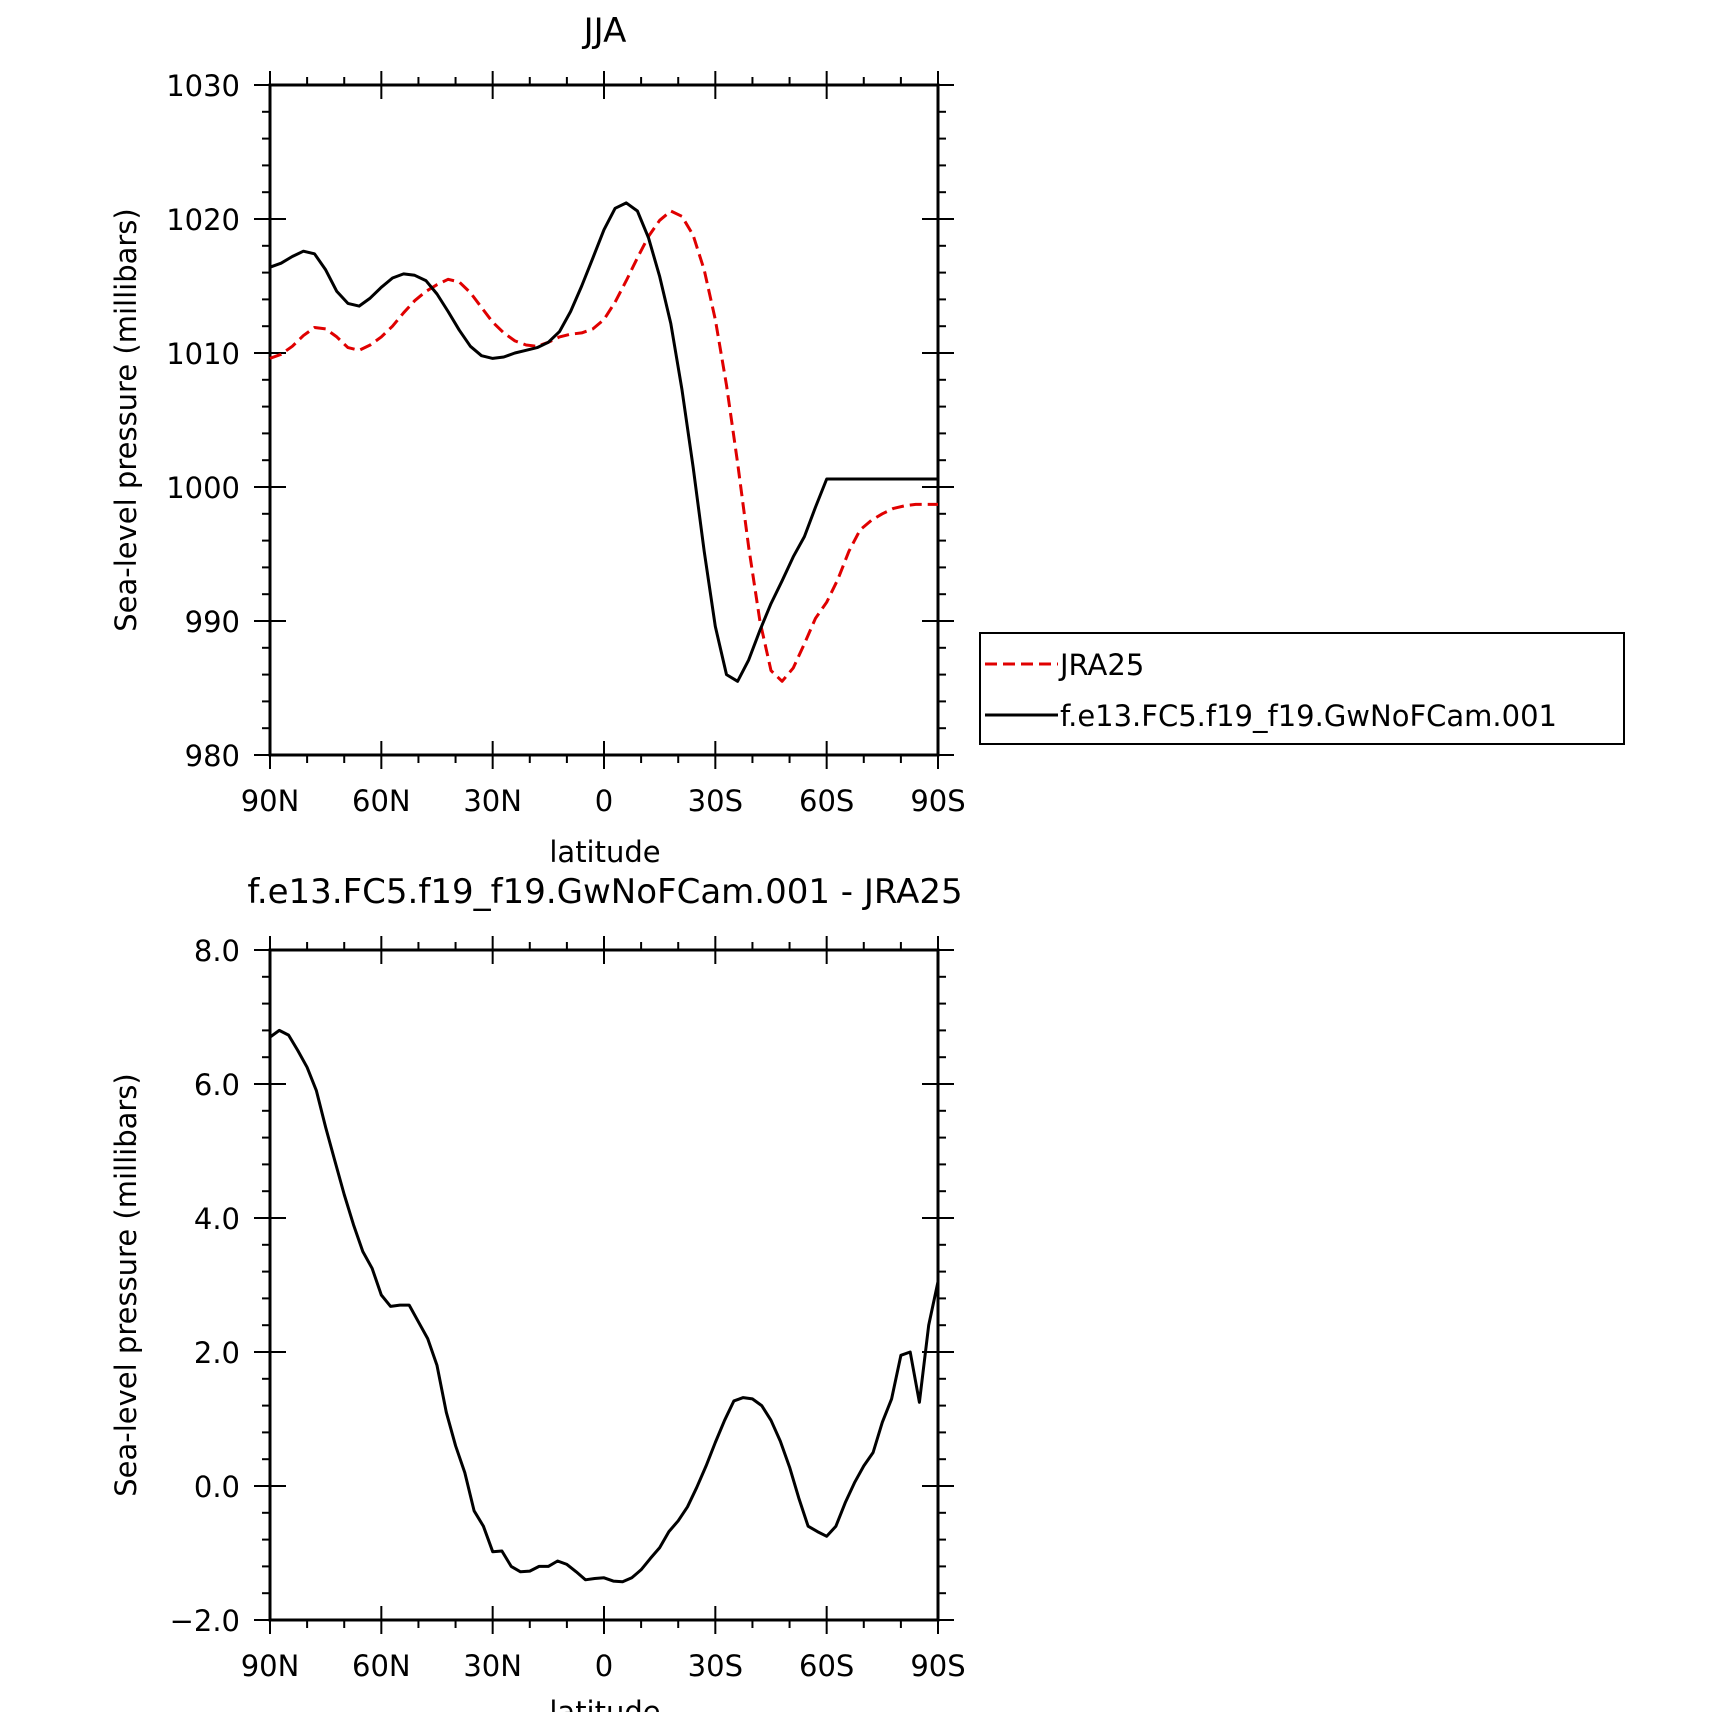 The height and width of the screenshot is (1712, 1710). Describe the element at coordinates (203, 220) in the screenshot. I see `y-tick-label: 1020` at that location.